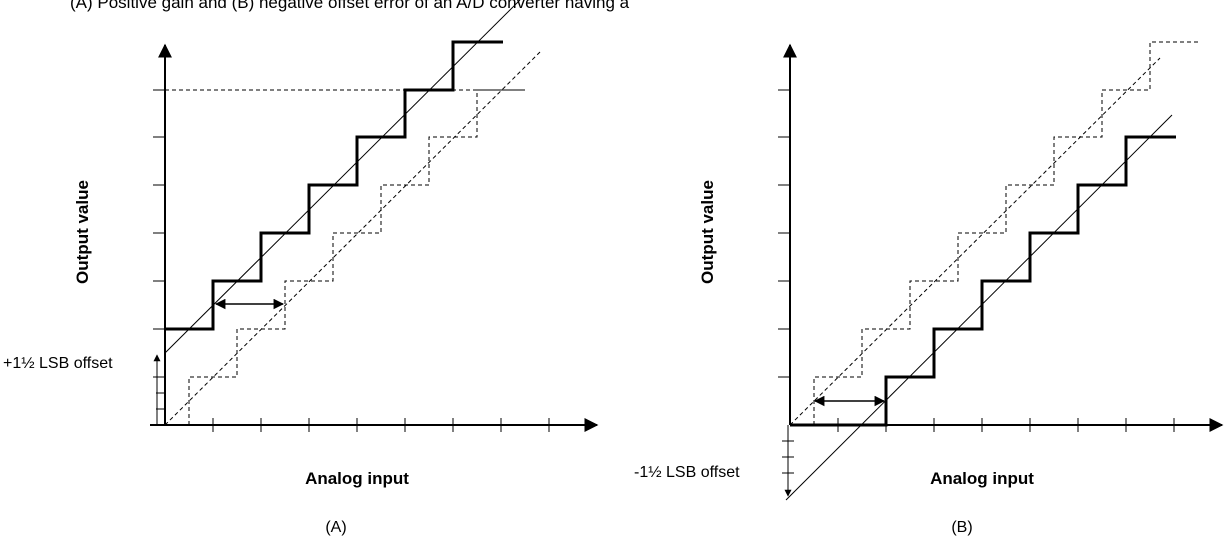 The width and height of the screenshot is (1226, 543). Describe the element at coordinates (707, 232) in the screenshot. I see `panel-b-y-axis-label: Output value` at that location.